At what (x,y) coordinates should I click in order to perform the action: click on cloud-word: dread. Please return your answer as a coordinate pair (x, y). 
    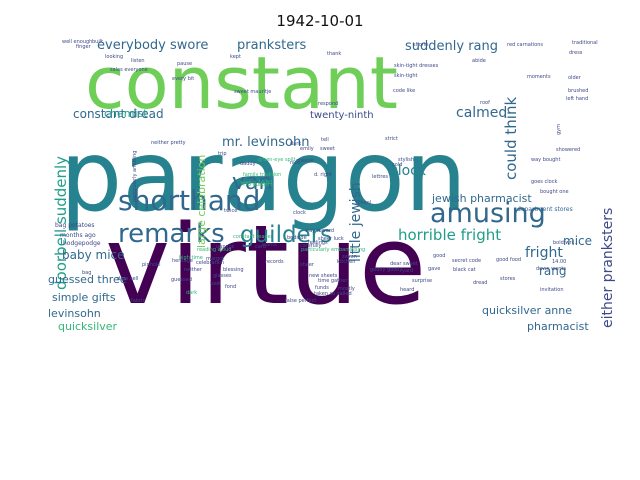
    Looking at the image, I should click on (480, 283).